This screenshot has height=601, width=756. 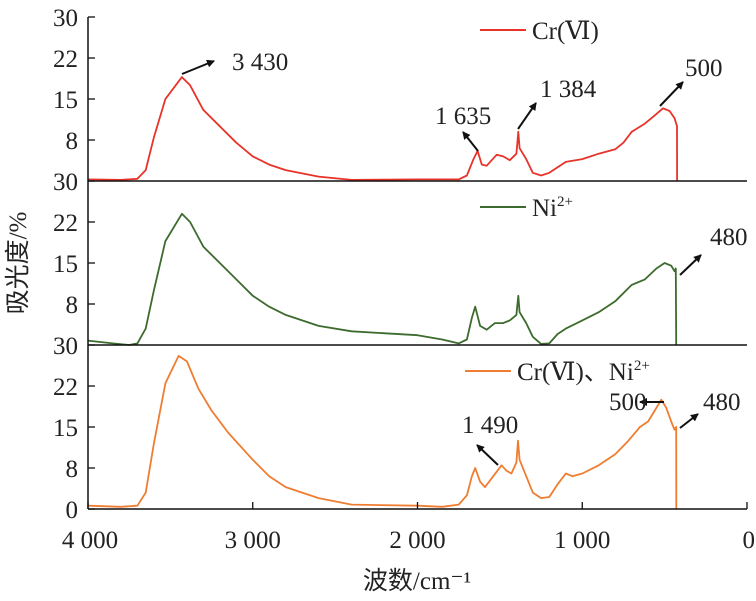 I want to click on annotation-label: 1 490, so click(x=490, y=425).